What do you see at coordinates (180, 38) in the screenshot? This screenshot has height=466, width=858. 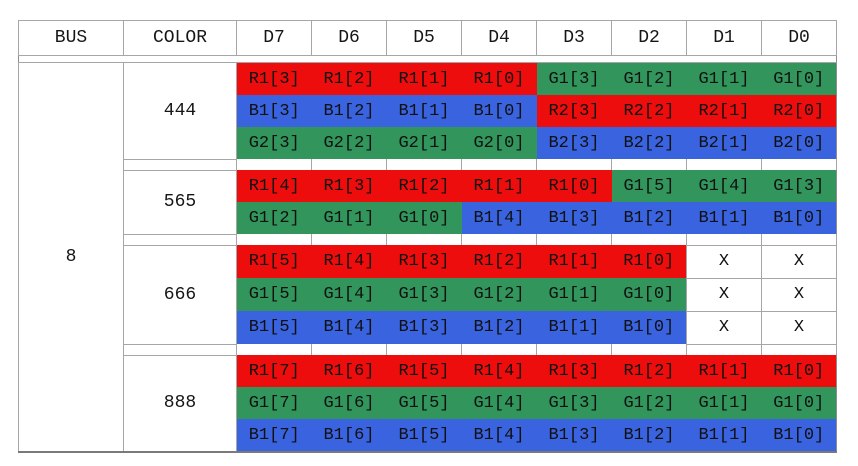 I see `col-header-color: COLOR` at bounding box center [180, 38].